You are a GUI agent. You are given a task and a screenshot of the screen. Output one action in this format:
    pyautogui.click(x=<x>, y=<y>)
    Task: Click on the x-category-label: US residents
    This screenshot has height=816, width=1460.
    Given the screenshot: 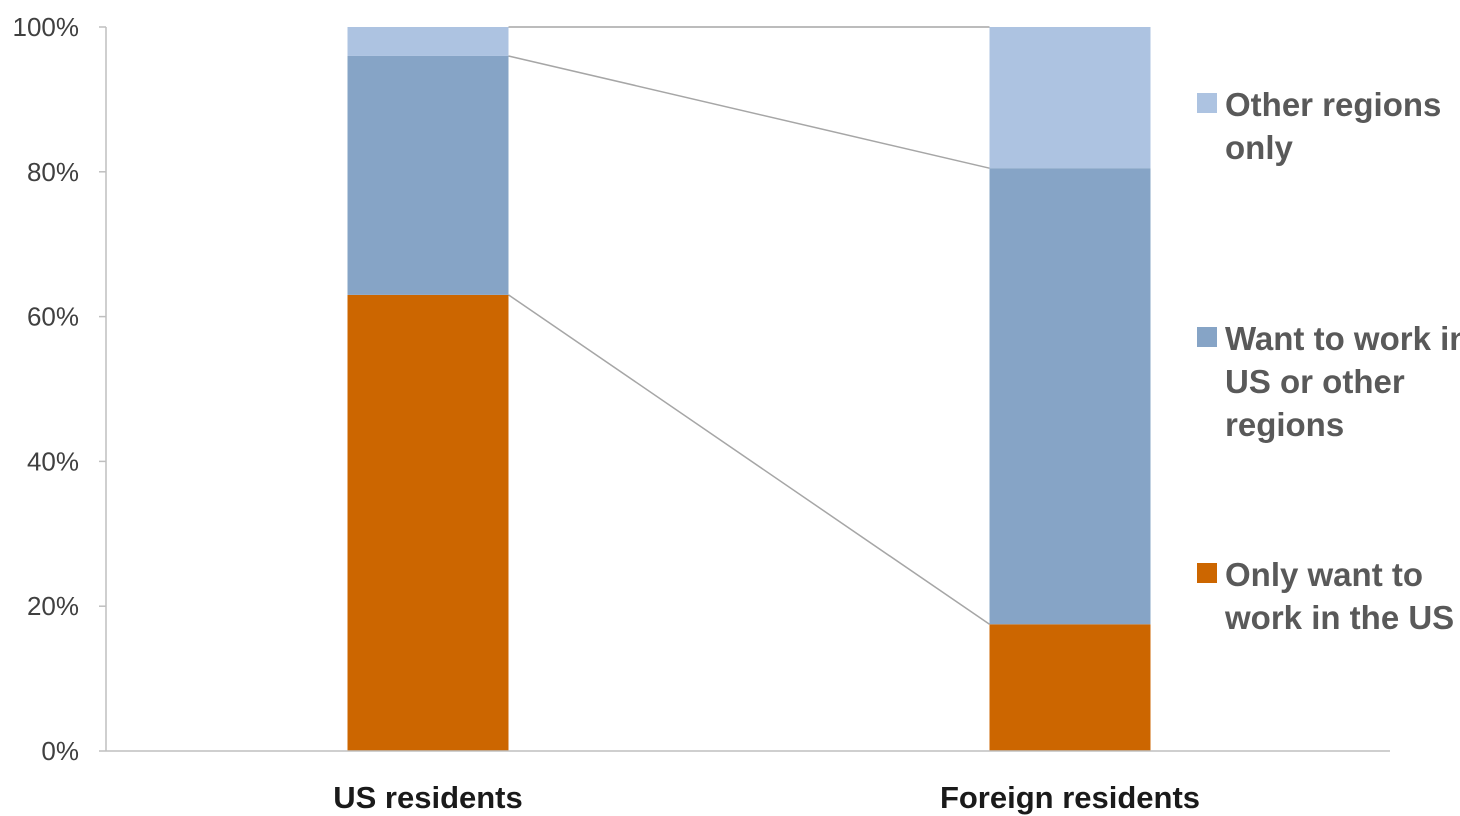 What is the action you would take?
    pyautogui.click(x=428, y=797)
    